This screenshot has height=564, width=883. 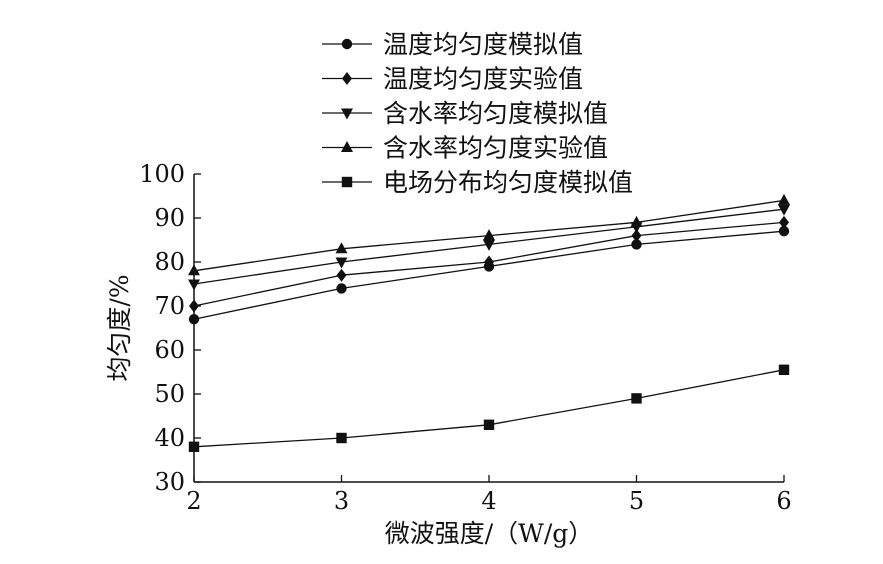 What do you see at coordinates (489, 533) in the screenshot?
I see `x-axis-title: 微波强度/（W/g）` at bounding box center [489, 533].